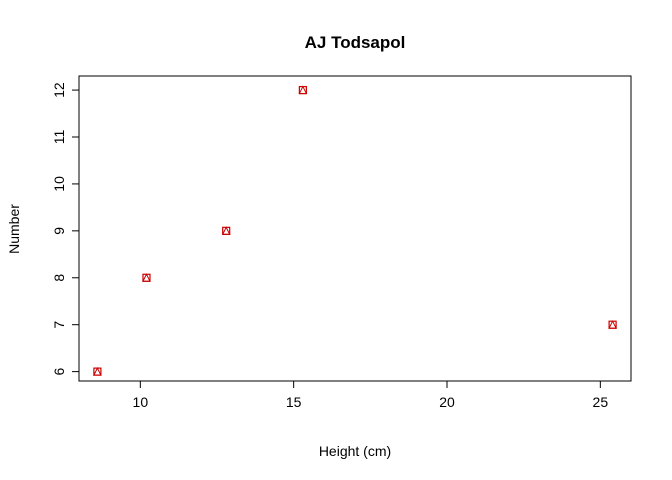 Image resolution: width=672 pixels, height=480 pixels. I want to click on x-axis: 10 15 20 25, so click(371, 395).